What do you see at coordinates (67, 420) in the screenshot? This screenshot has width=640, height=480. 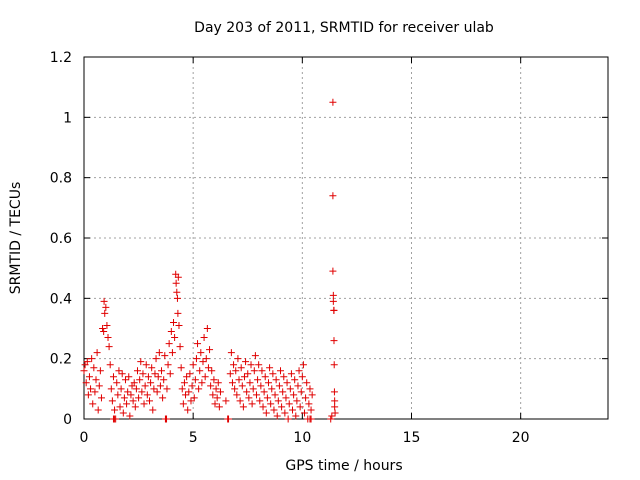 I see `y-tick-label: 0` at bounding box center [67, 420].